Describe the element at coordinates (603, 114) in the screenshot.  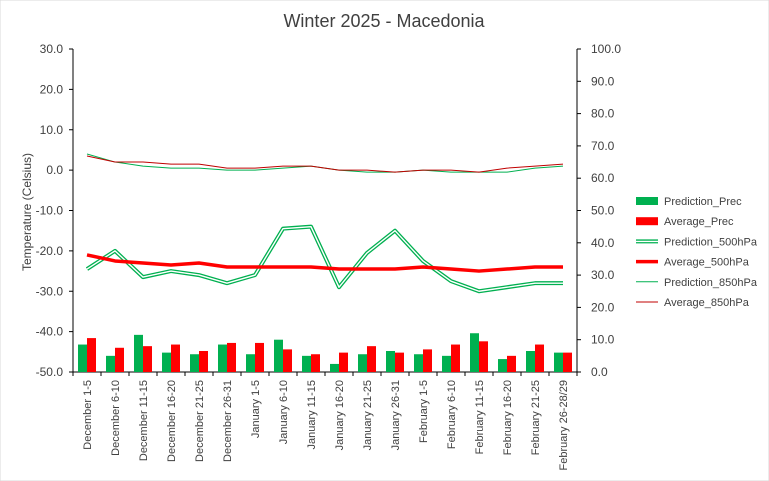
I see `y-tick-label-right: 80.0` at that location.